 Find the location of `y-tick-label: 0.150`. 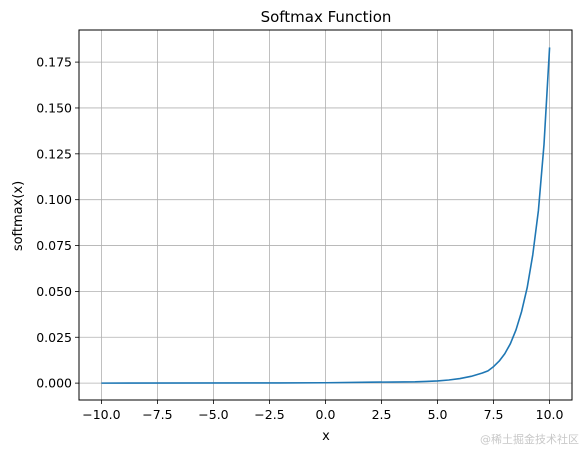

y-tick-label: 0.150 is located at coordinates (54, 107).